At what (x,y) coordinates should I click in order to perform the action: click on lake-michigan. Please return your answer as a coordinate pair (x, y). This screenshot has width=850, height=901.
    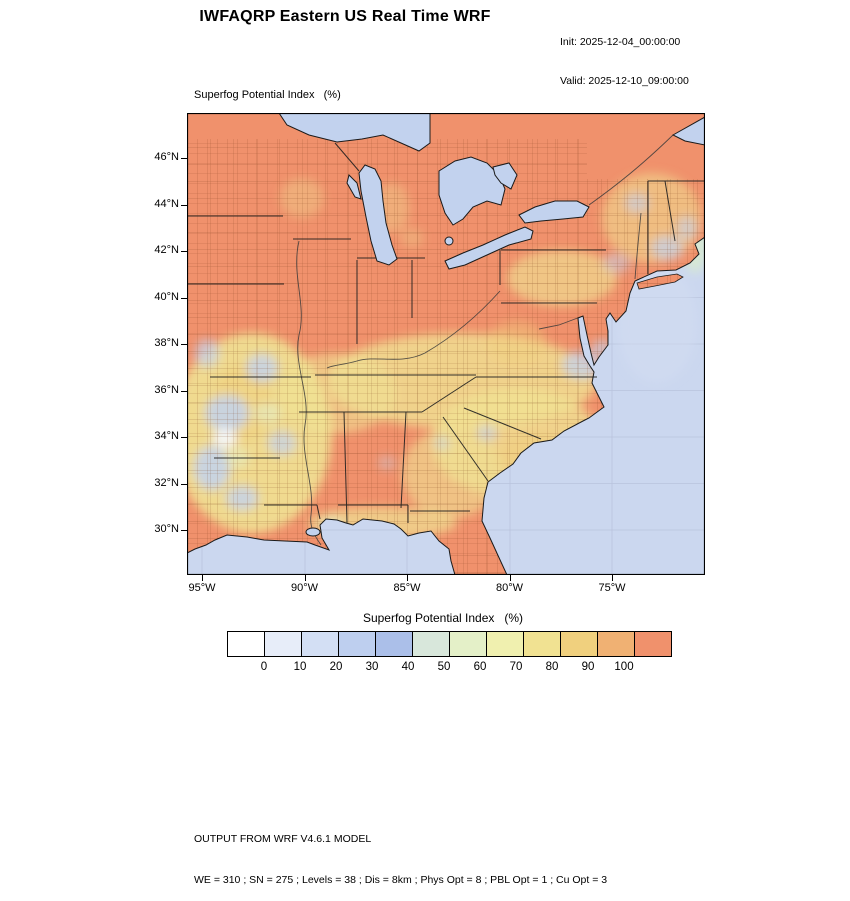
    Looking at the image, I should click on (378, 215).